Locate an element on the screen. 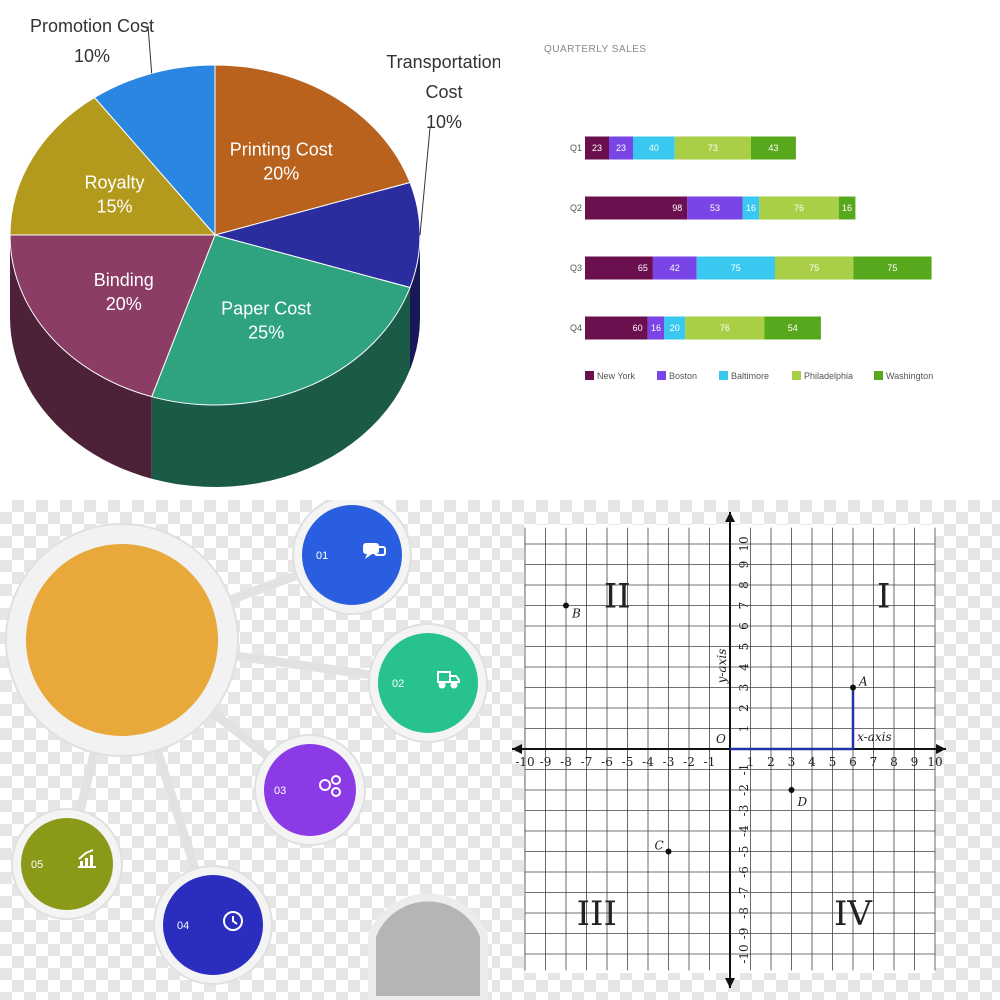  pie-value-promotion-cost: 10% is located at coordinates (92, 56).